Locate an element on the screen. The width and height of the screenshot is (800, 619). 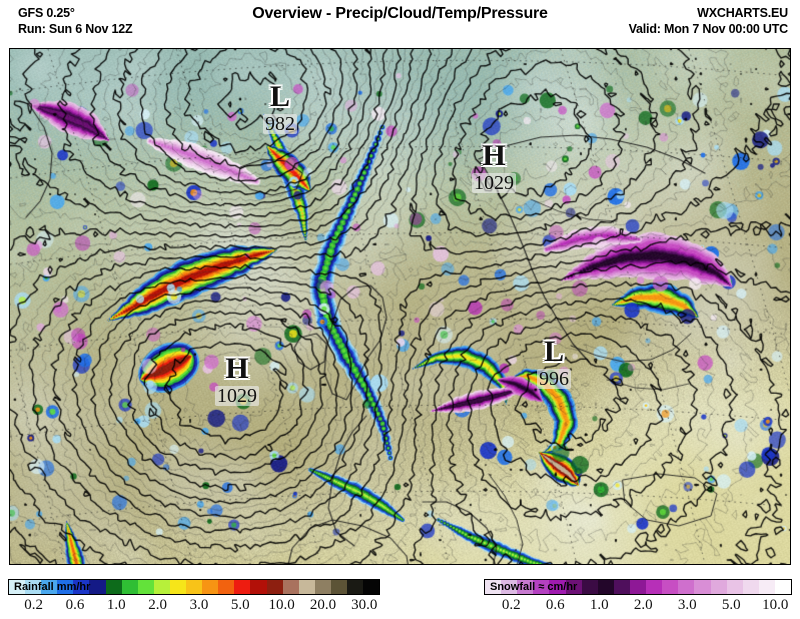
model-label: GFS 0.25° is located at coordinates (46, 13).